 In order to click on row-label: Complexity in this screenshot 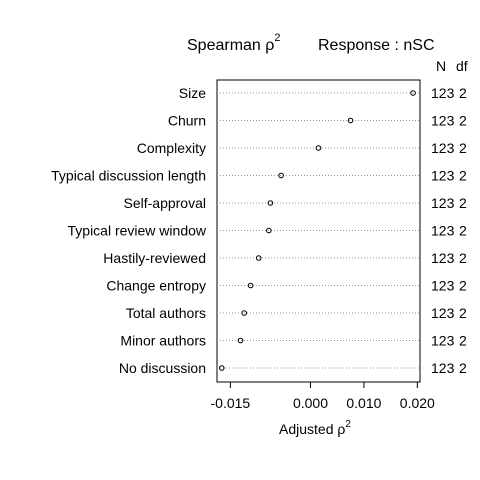, I will do `click(171, 148)`.